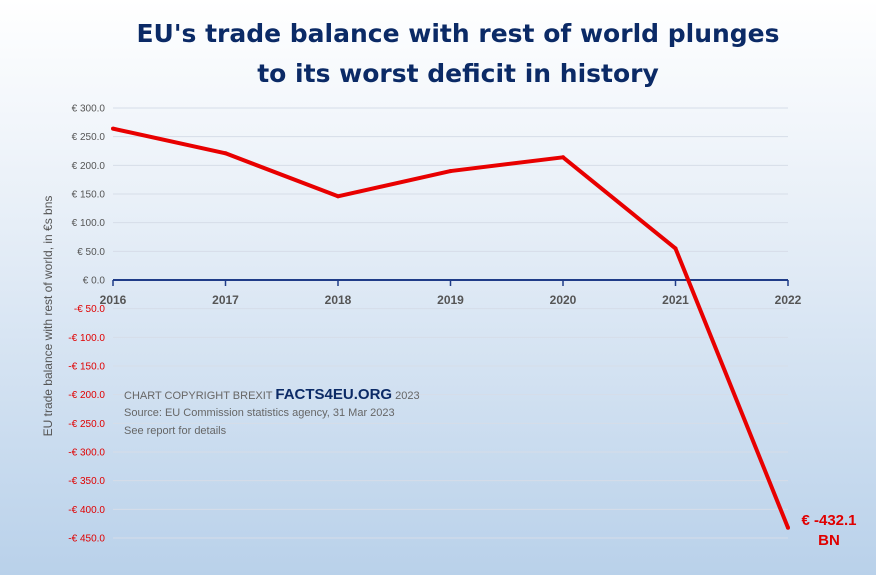 The height and width of the screenshot is (575, 876). I want to click on y-tick-label: -€ 300.0, so click(86, 453).